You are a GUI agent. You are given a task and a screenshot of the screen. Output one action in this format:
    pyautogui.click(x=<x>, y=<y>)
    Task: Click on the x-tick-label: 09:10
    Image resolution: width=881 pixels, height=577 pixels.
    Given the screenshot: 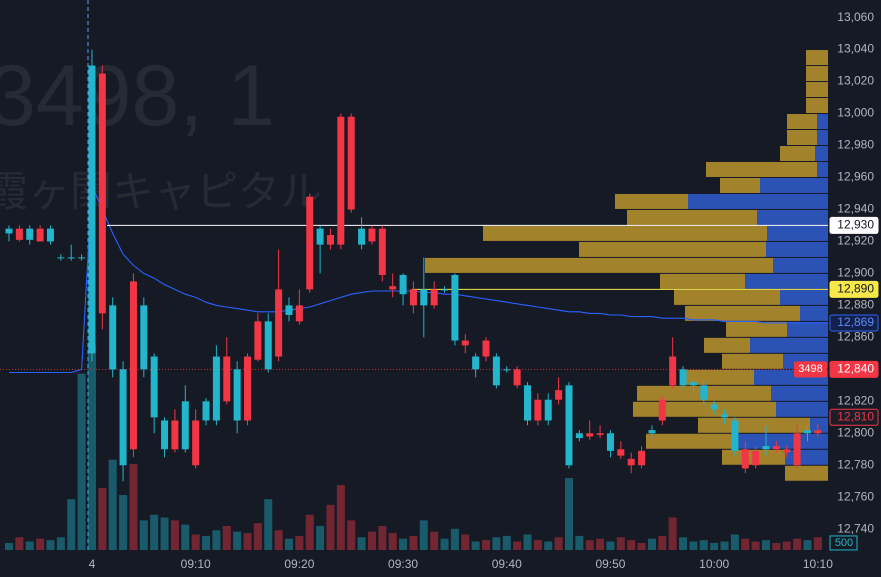 What is the action you would take?
    pyautogui.click(x=196, y=564)
    